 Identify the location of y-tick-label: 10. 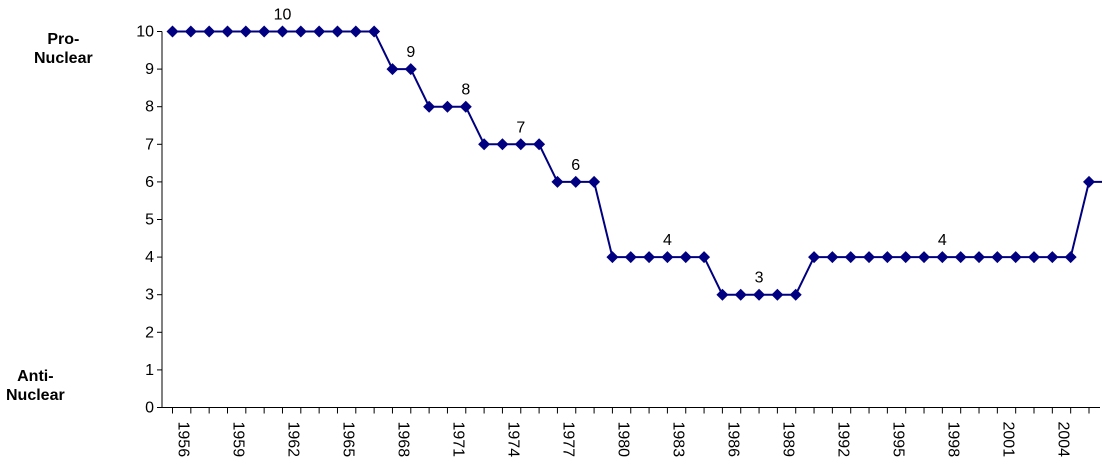
(145, 32).